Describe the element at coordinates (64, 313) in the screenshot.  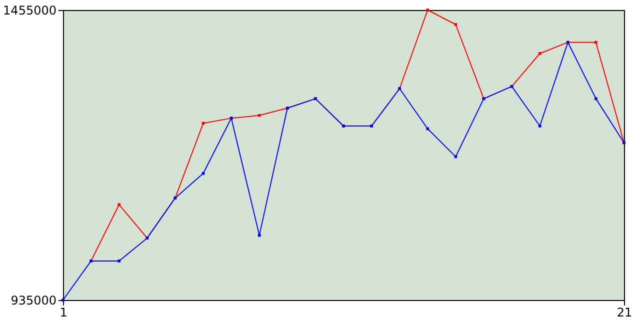
I see `x-tick-label: 1` at that location.